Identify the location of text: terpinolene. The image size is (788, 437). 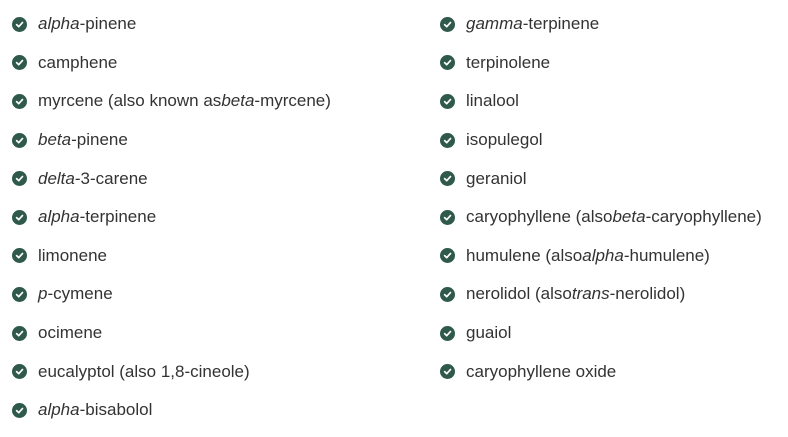
(508, 62).